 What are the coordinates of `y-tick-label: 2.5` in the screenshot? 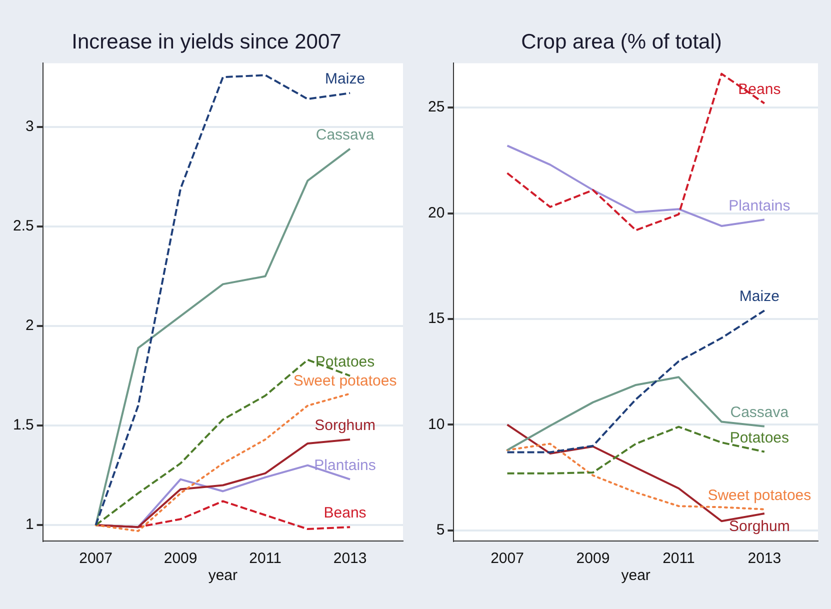 It's located at (23, 226).